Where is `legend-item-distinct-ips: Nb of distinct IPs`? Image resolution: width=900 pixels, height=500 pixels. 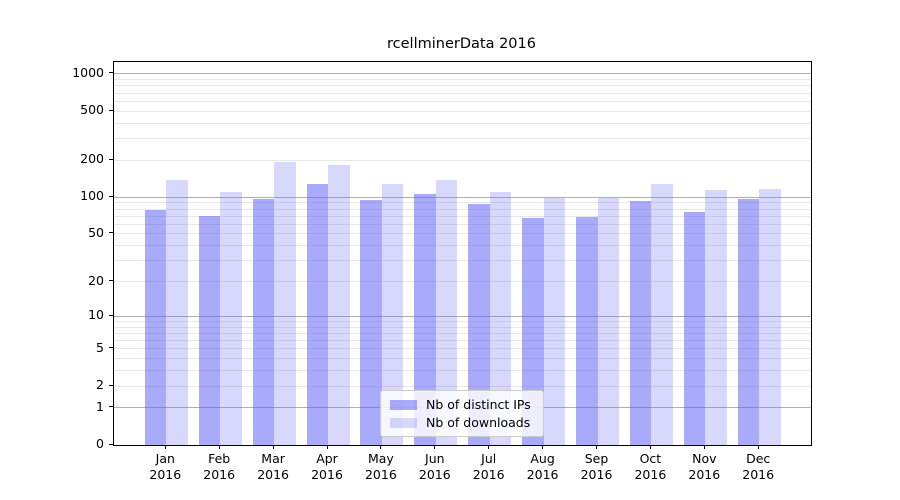 legend-item-distinct-ips: Nb of distinct IPs is located at coordinates (466, 404).